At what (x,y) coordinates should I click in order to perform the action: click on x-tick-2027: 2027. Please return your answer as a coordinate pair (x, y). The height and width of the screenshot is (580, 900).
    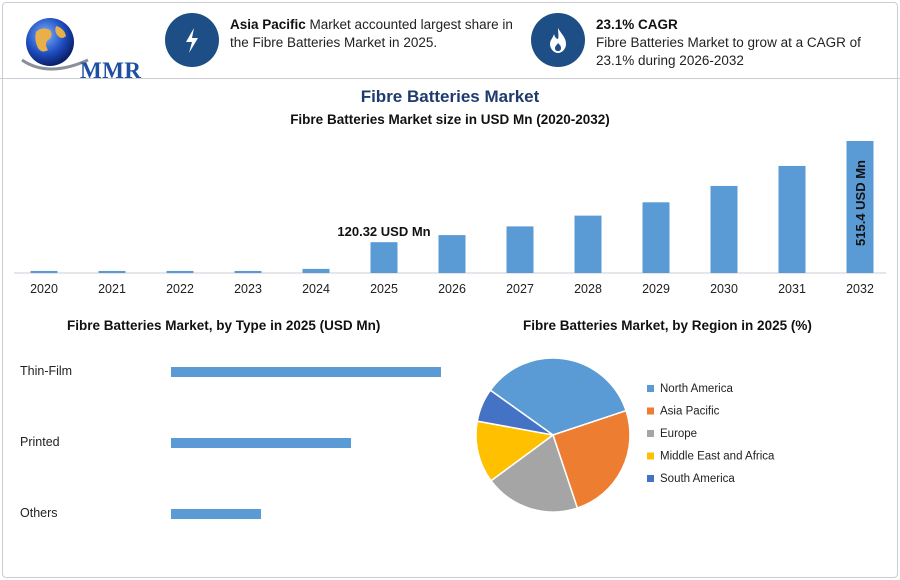
    Looking at the image, I should click on (520, 289).